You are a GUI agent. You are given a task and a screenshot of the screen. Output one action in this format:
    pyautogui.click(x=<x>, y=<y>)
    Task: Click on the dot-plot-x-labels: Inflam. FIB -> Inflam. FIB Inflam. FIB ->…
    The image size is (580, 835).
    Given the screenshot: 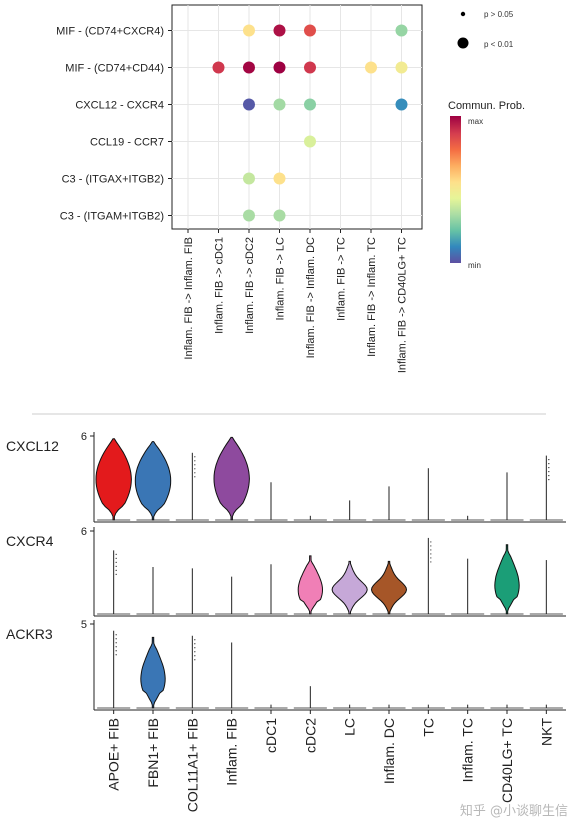 What is the action you would take?
    pyautogui.click(x=296, y=301)
    